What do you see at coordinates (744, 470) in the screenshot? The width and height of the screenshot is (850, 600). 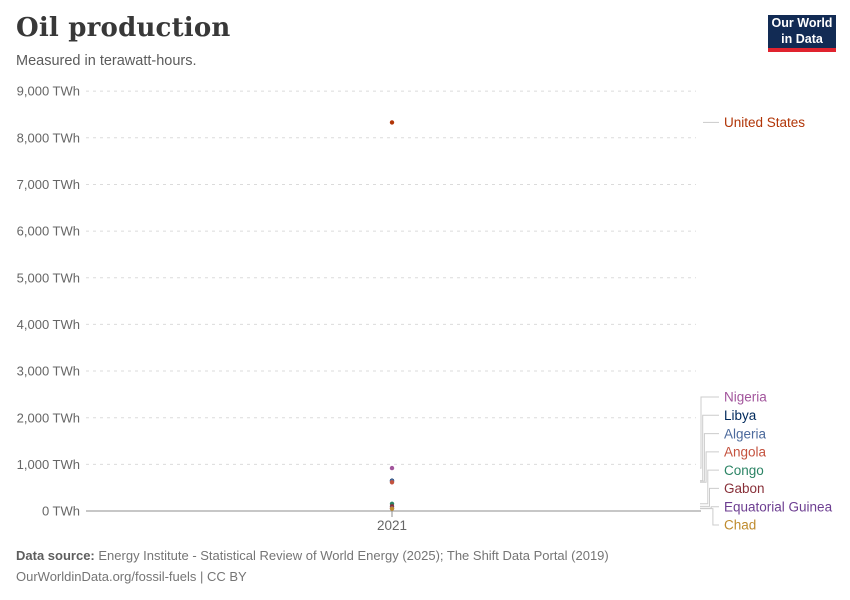 I see `entity-label-congo: Congo` at bounding box center [744, 470].